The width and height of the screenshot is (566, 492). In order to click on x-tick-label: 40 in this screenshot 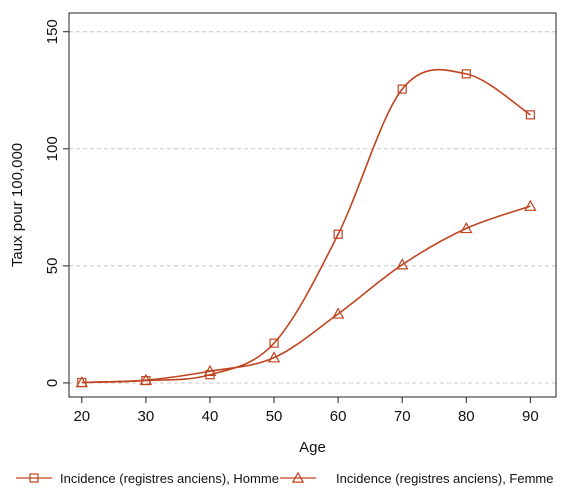, I will do `click(210, 416)`.